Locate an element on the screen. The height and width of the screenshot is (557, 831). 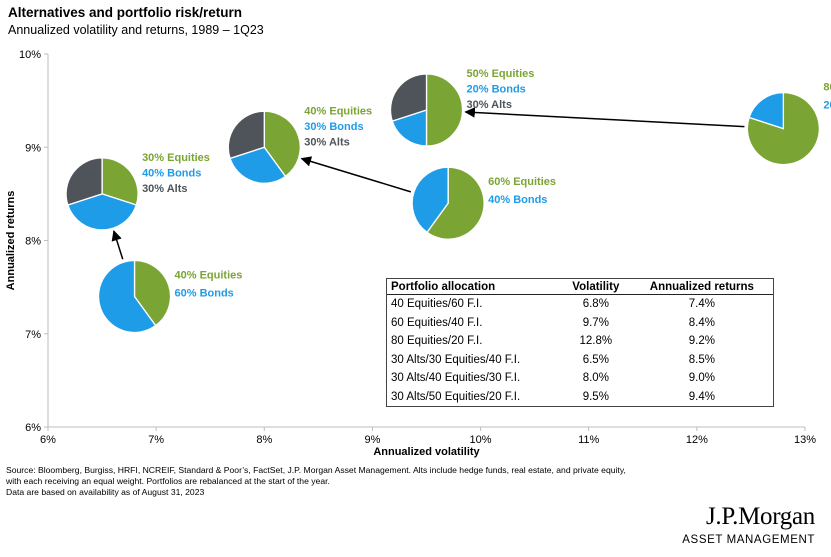
cell-volatility: 9.5% is located at coordinates (595, 396).